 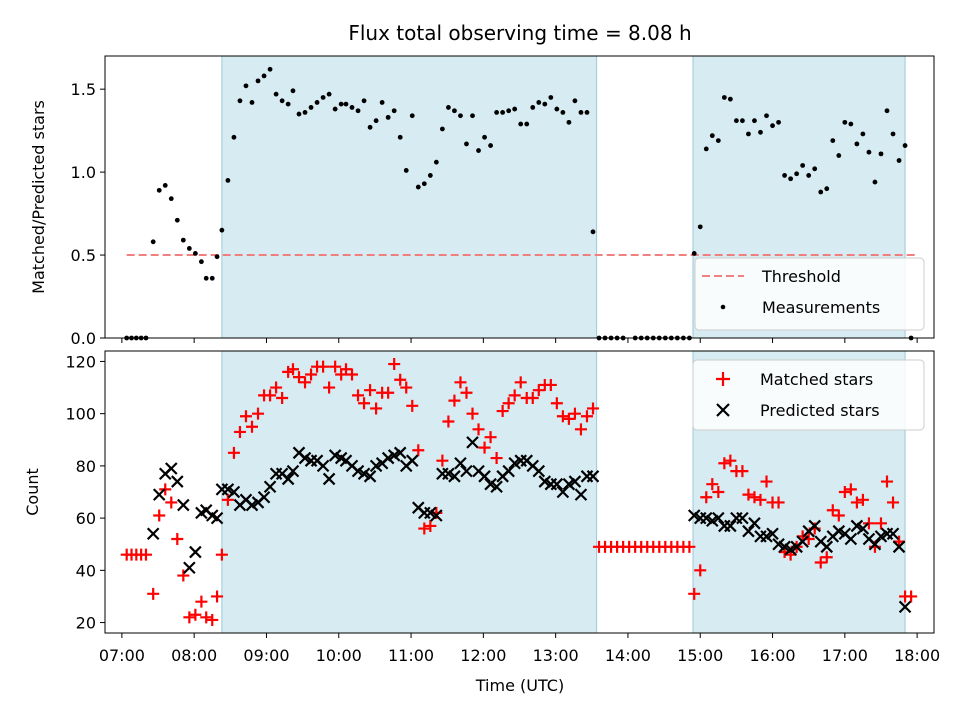 What do you see at coordinates (556, 655) in the screenshot?
I see `x-tick-label: 13:00` at bounding box center [556, 655].